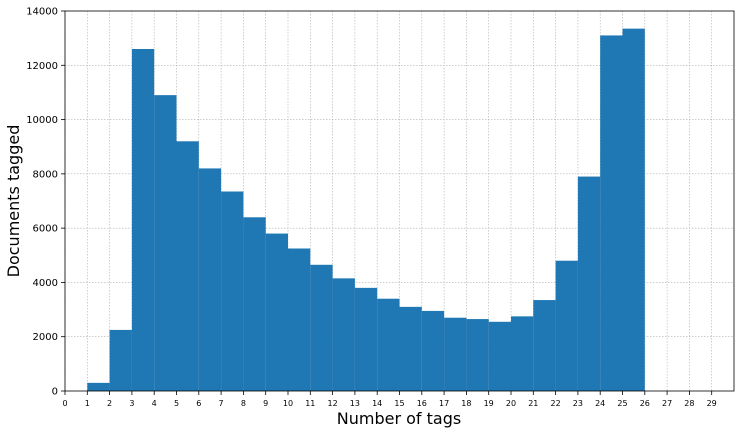 The height and width of the screenshot is (433, 745). I want to click on x-tick-label: 7, so click(221, 403).